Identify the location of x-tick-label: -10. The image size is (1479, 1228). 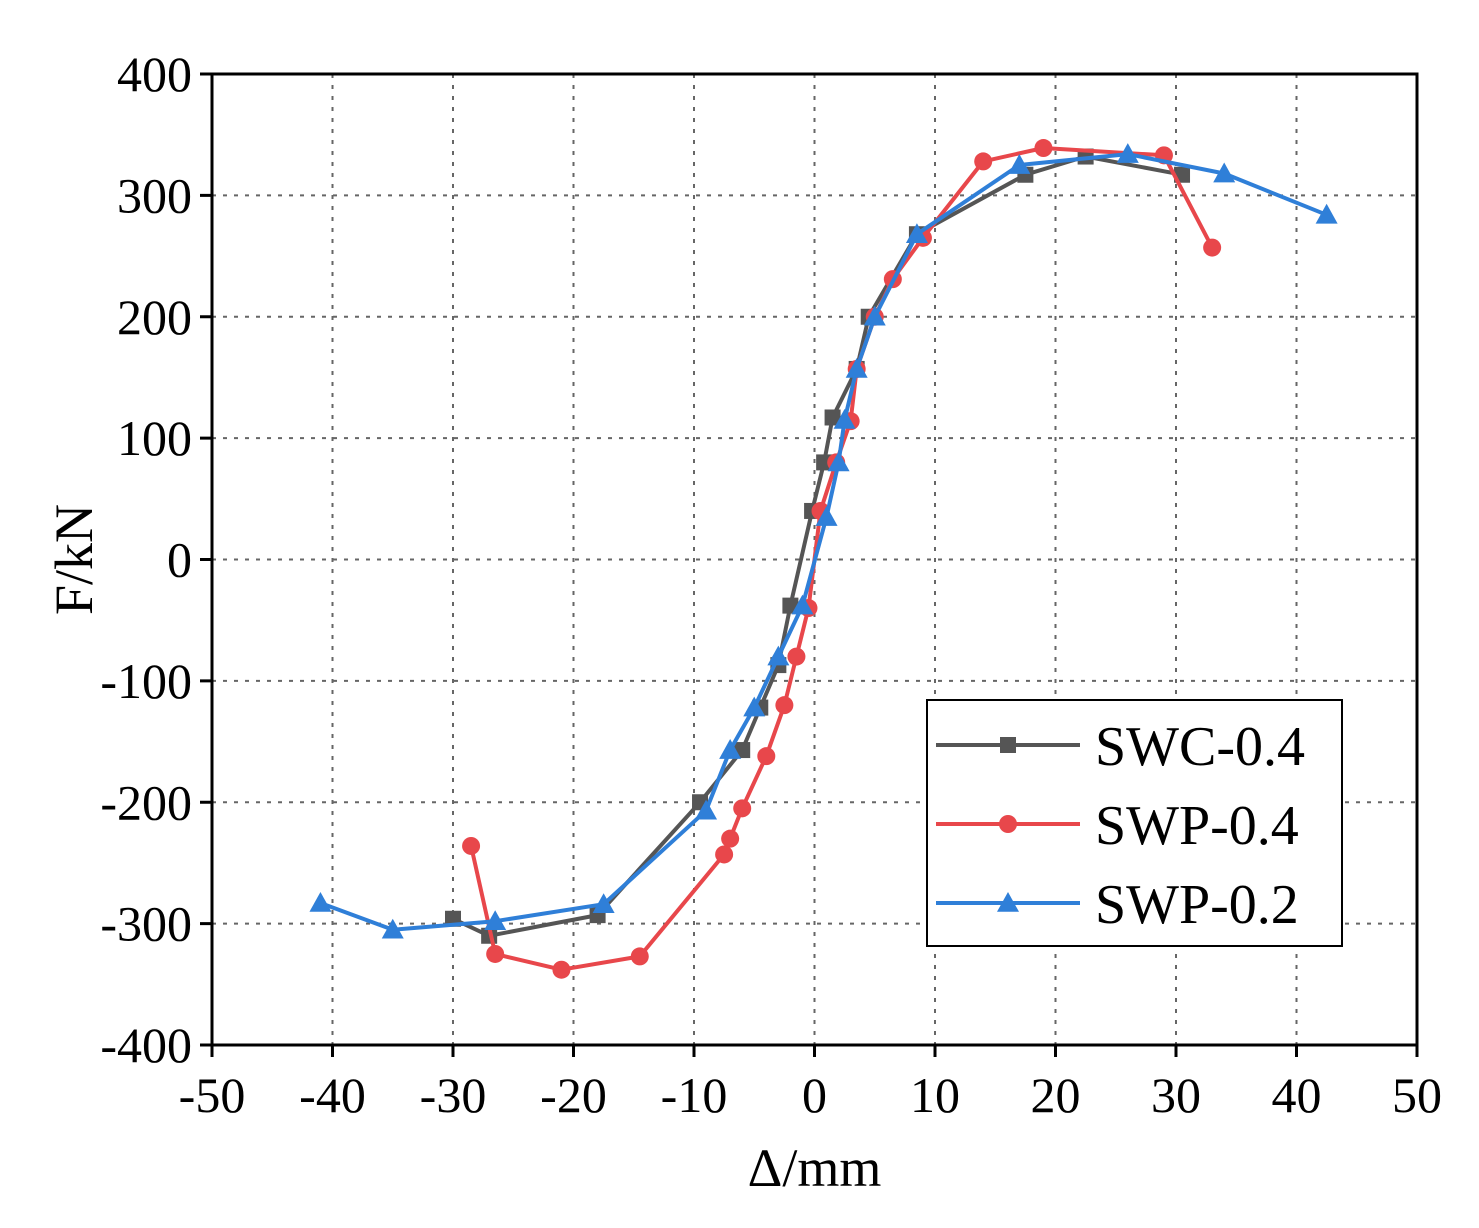
(694, 1095).